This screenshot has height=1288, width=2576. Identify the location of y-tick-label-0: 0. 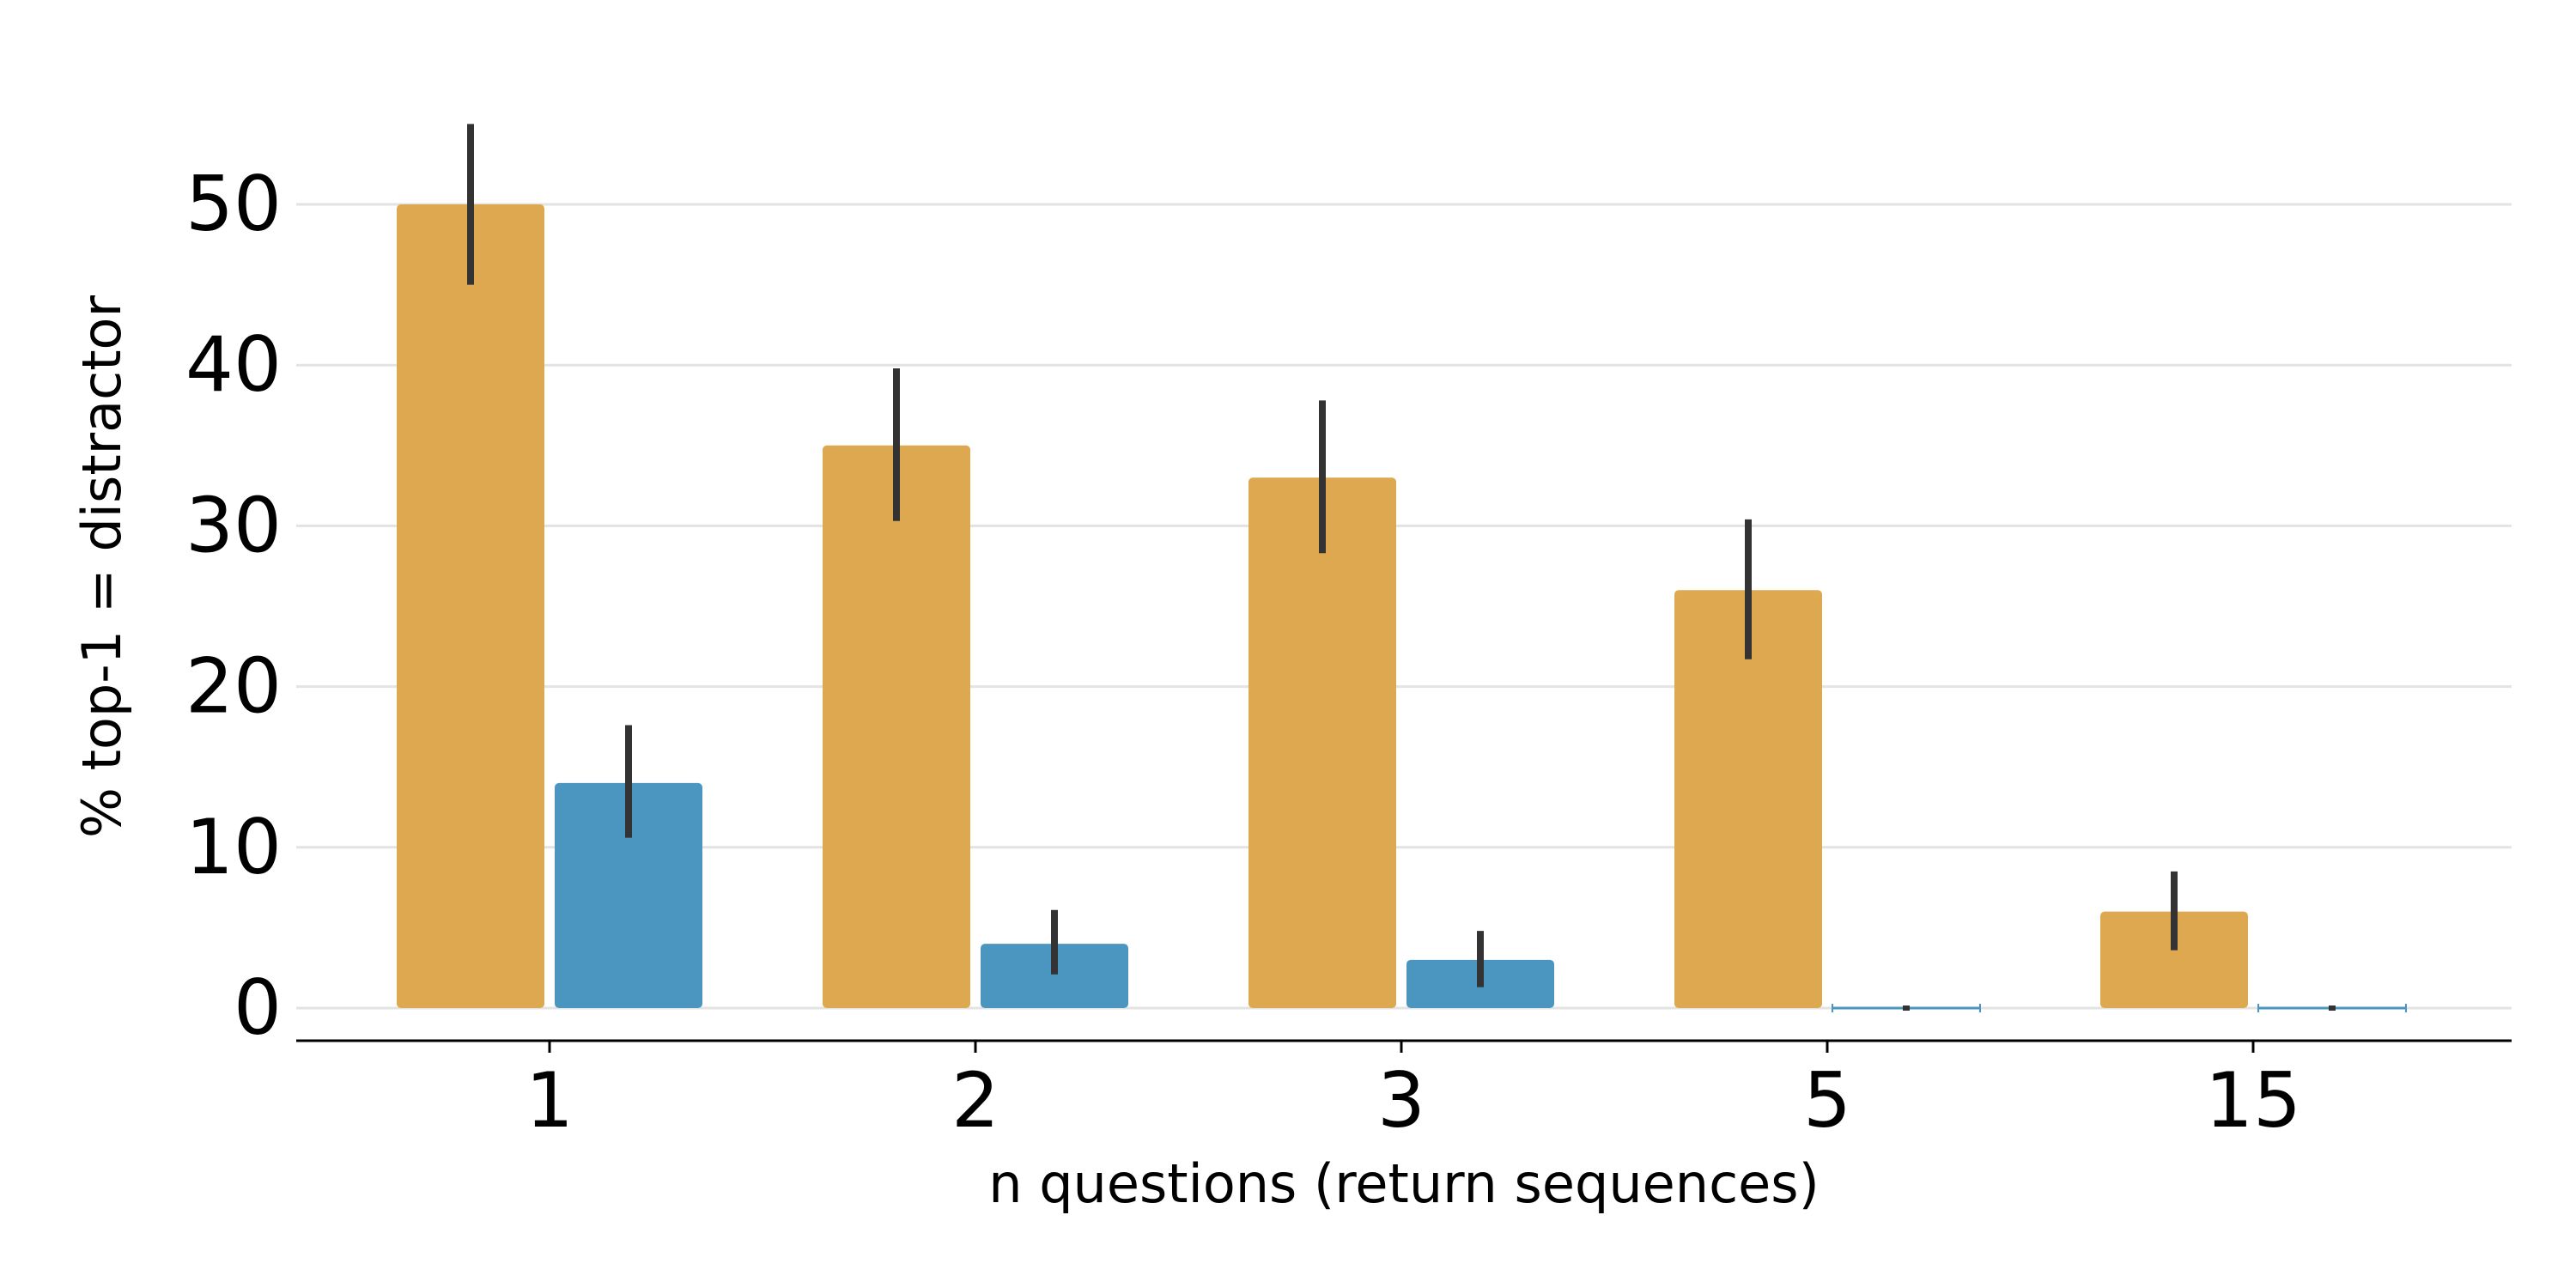
(258, 1007).